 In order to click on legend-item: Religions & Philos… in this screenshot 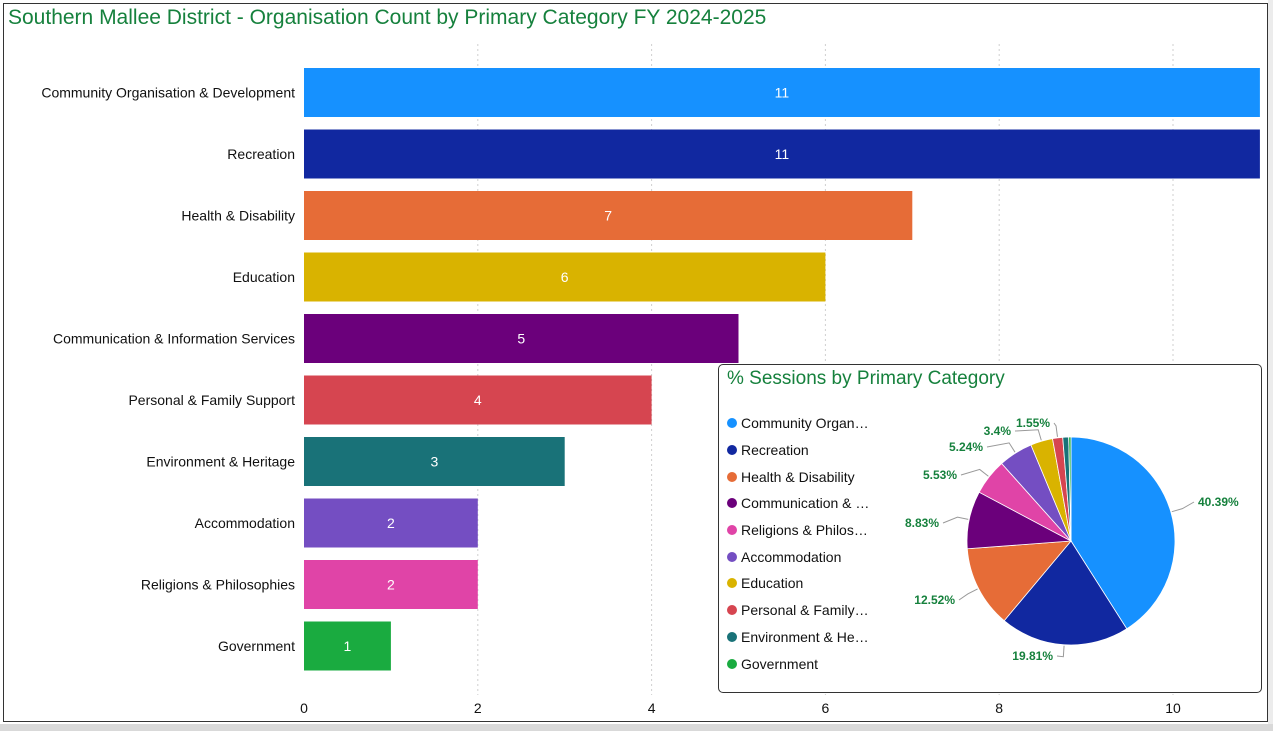, I will do `click(807, 530)`.